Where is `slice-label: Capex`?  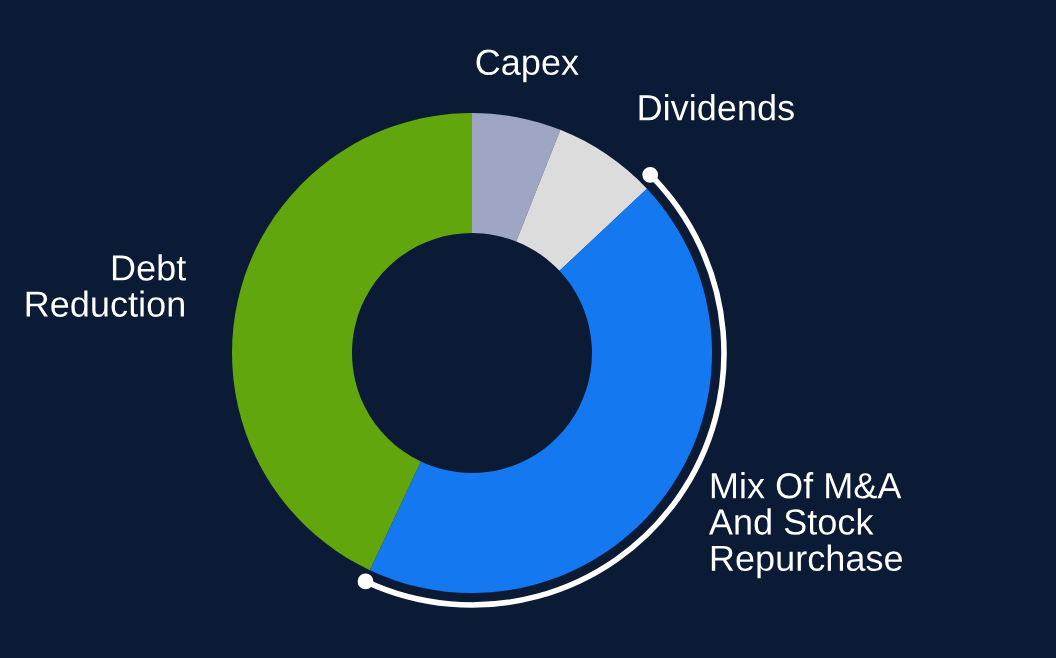 slice-label: Capex is located at coordinates (527, 66).